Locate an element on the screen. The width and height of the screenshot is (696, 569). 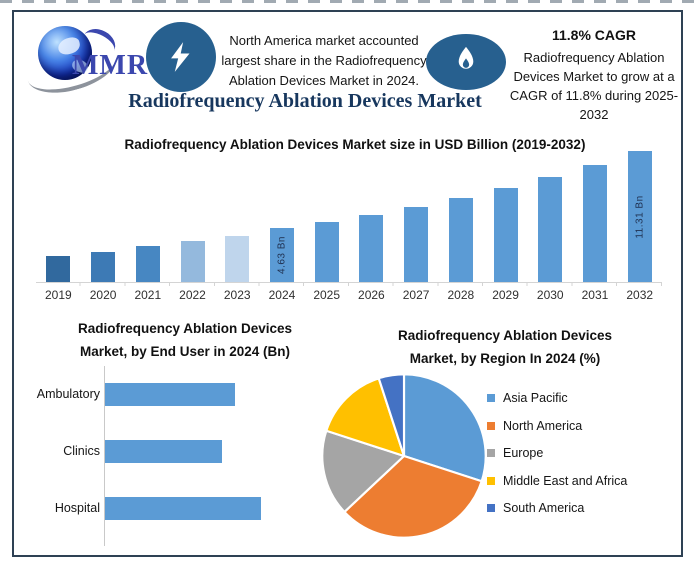
end-user-y-axis is located at coordinates (104, 456).